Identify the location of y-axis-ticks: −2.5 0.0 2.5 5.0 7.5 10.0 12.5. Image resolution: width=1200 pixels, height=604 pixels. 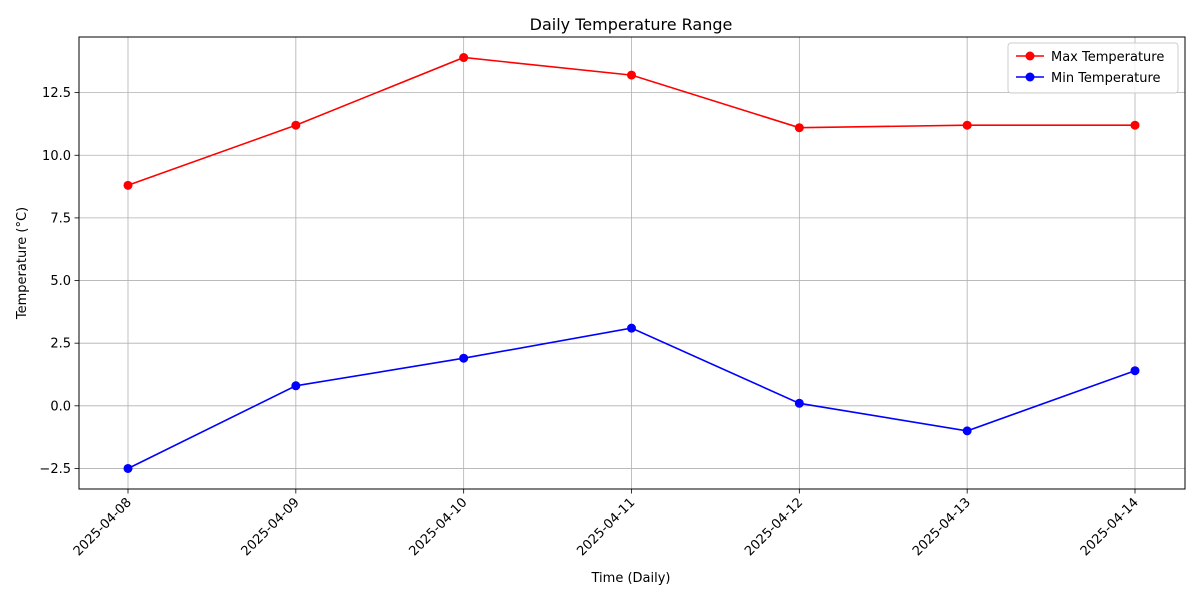
(59, 281).